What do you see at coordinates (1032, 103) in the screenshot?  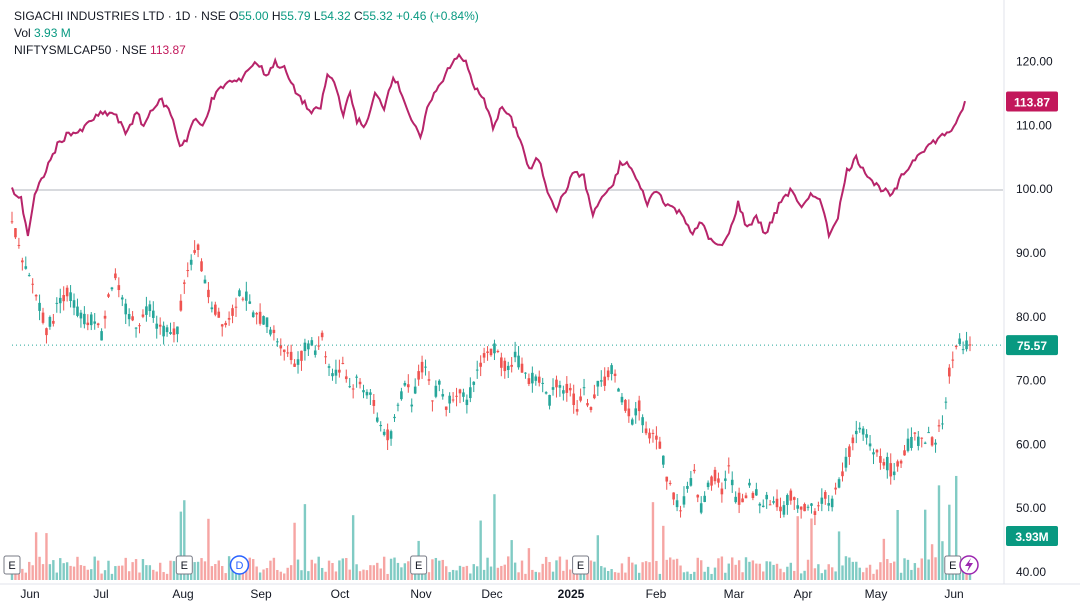 I see `compare-price-tag: 113.87` at bounding box center [1032, 103].